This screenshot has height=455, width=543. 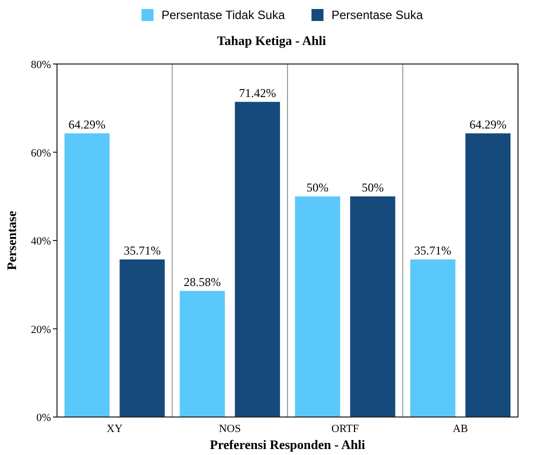 I want to click on y-tick-label: 80%, so click(x=40, y=65).